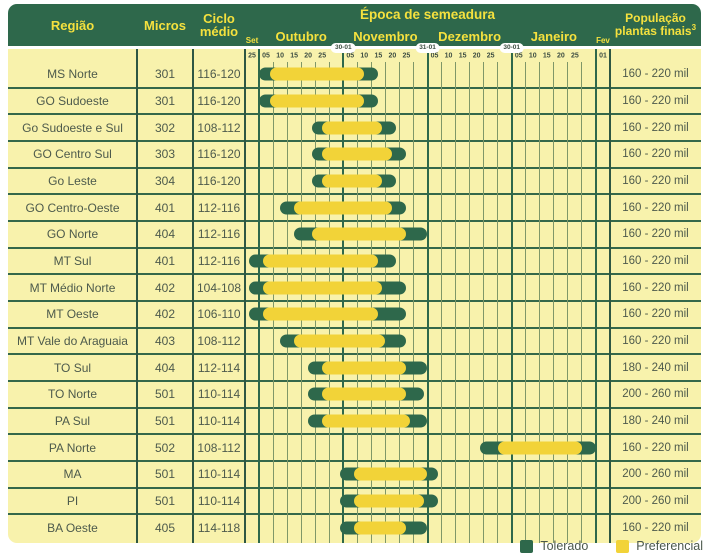  Describe the element at coordinates (603, 40) in the screenshot. I see `month-label: Fev` at that location.